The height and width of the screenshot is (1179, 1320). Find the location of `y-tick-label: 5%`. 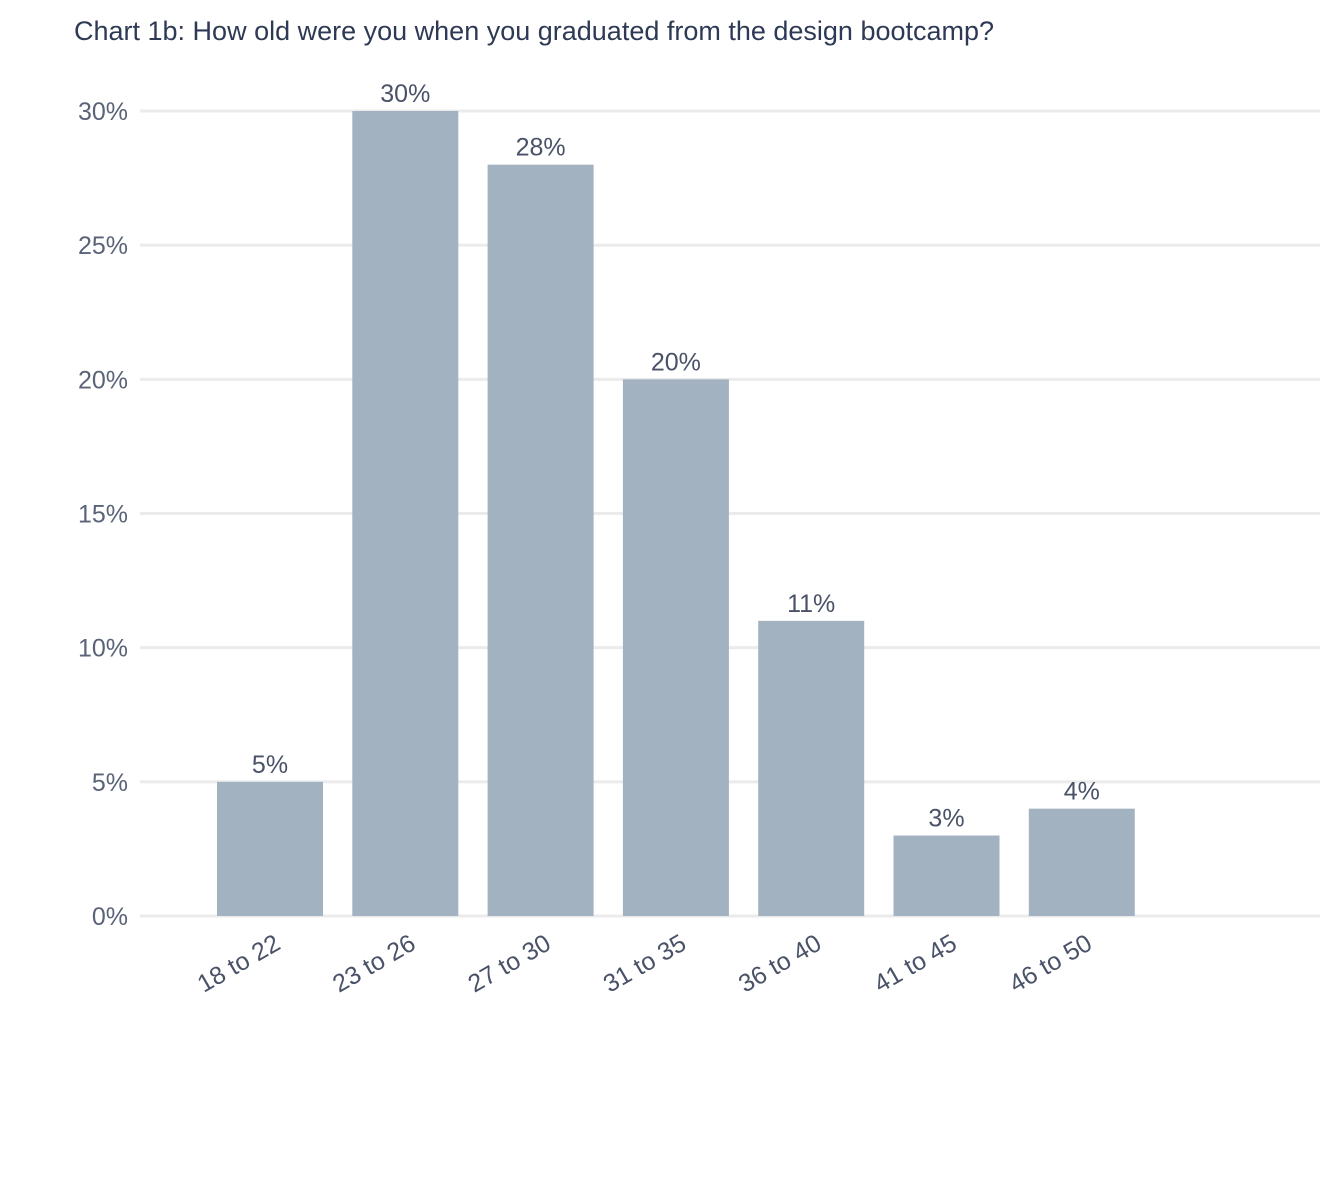

y-tick-label: 5% is located at coordinates (110, 783).